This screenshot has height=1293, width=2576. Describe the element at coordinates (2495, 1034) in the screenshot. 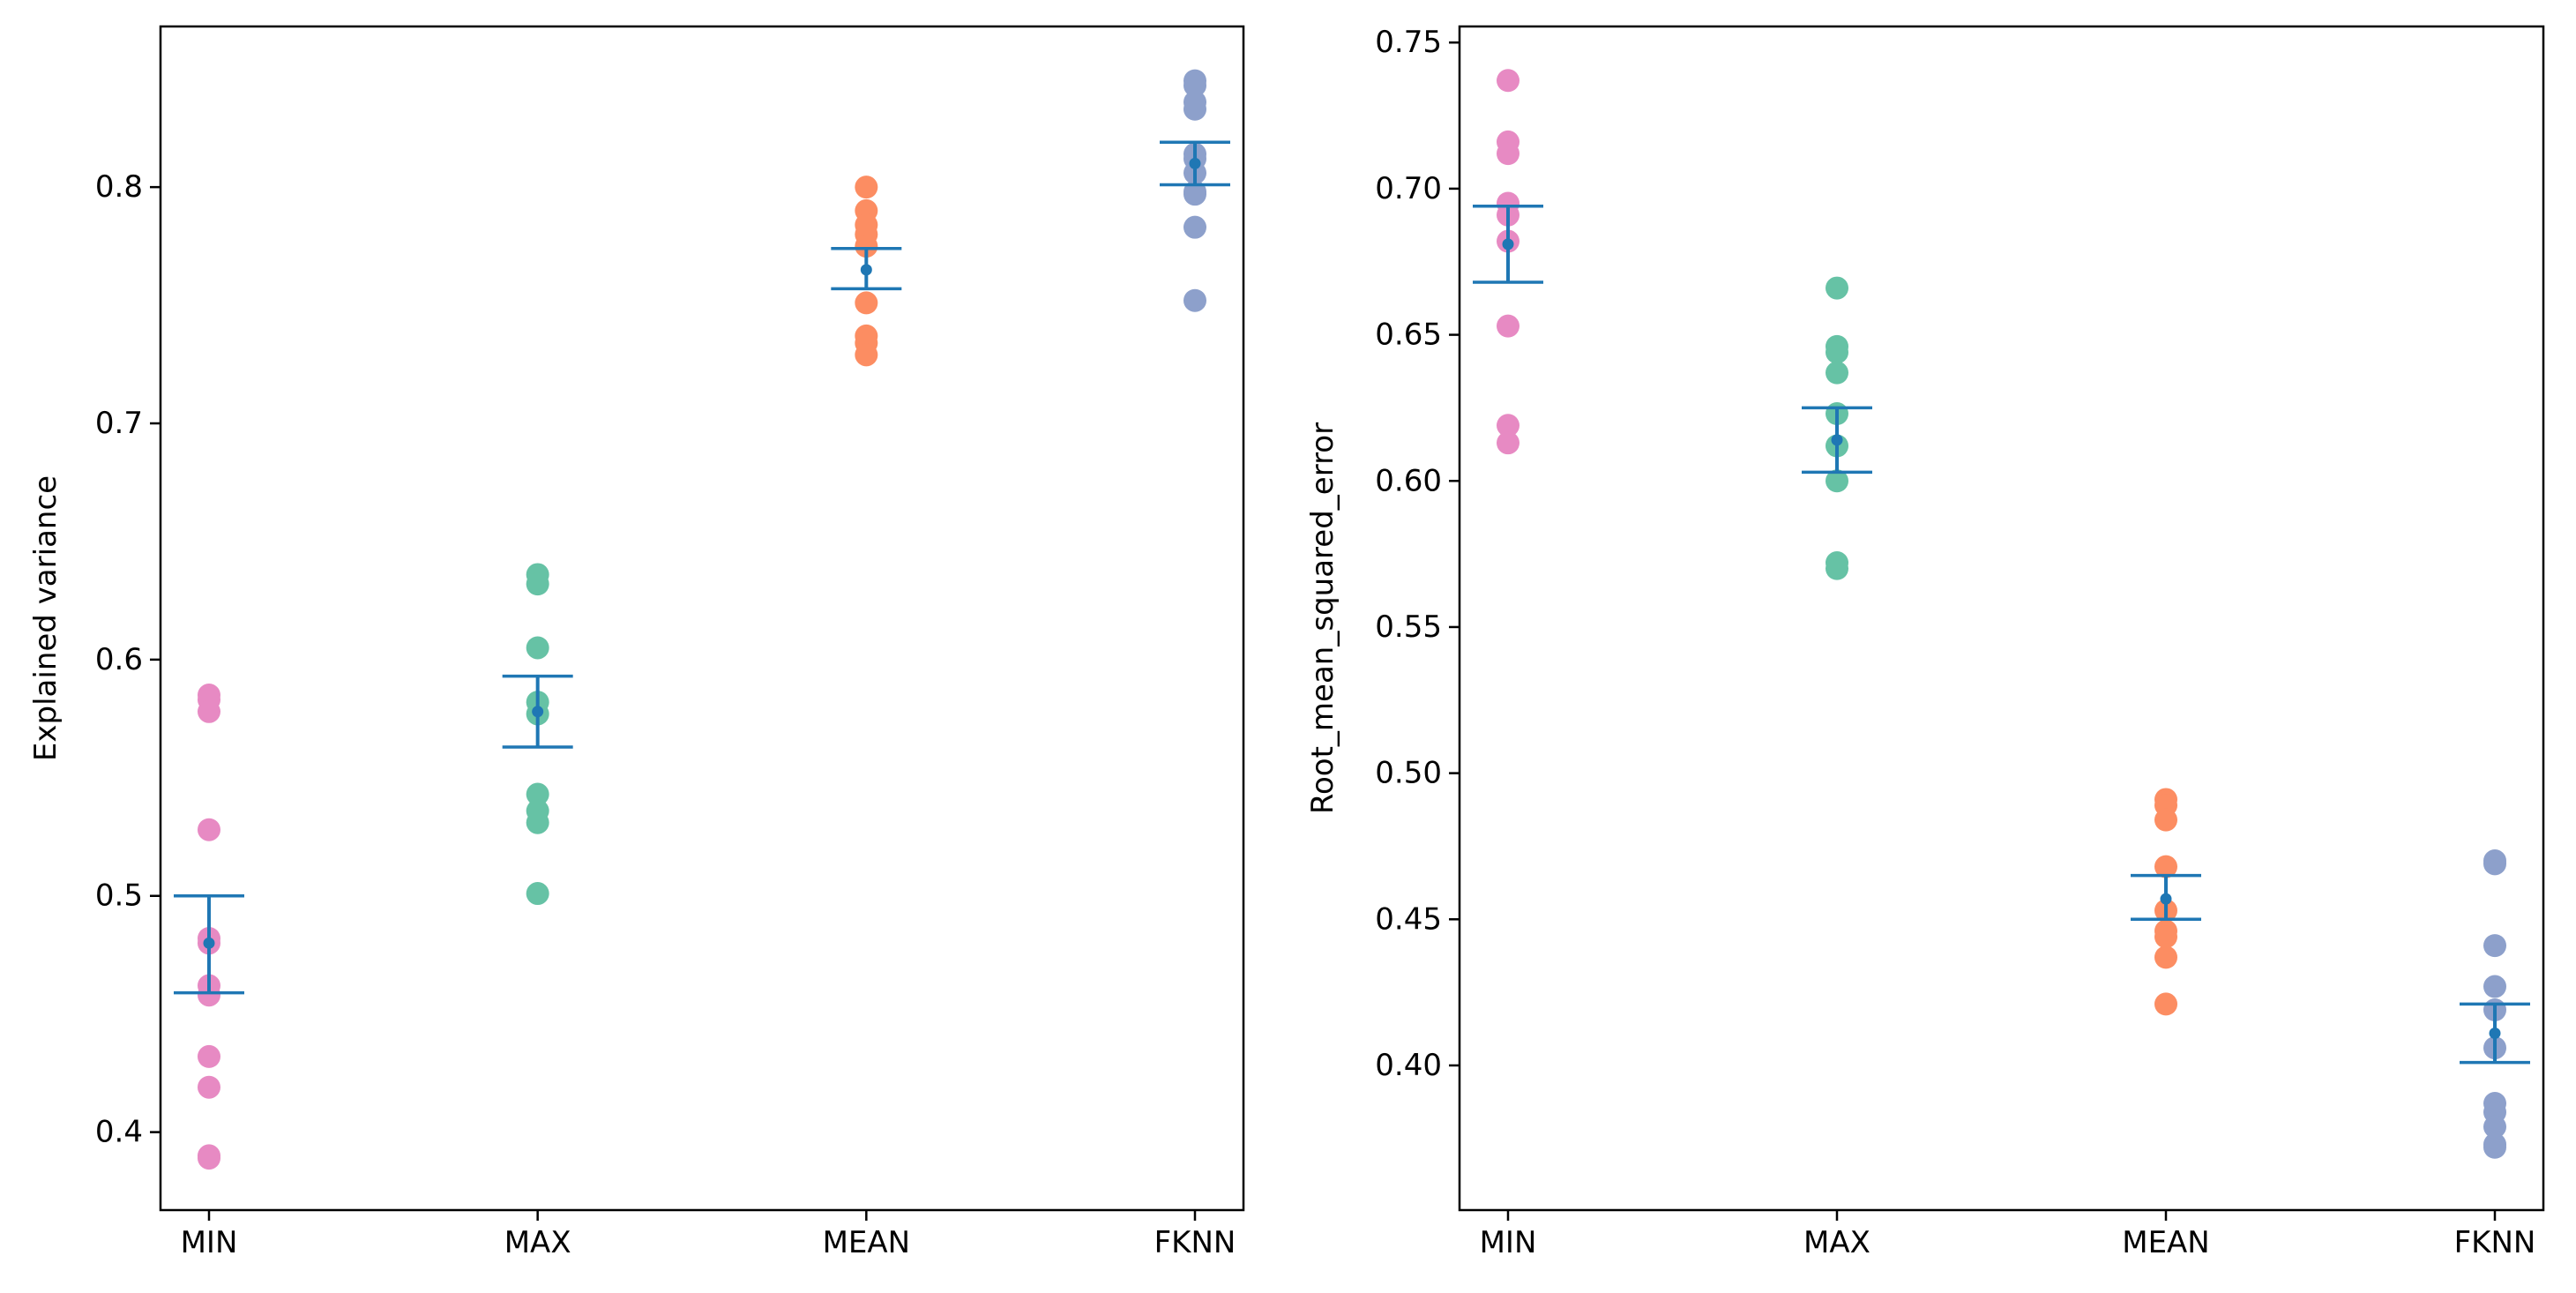

I see `rmse-mean-marker-fknn` at that location.